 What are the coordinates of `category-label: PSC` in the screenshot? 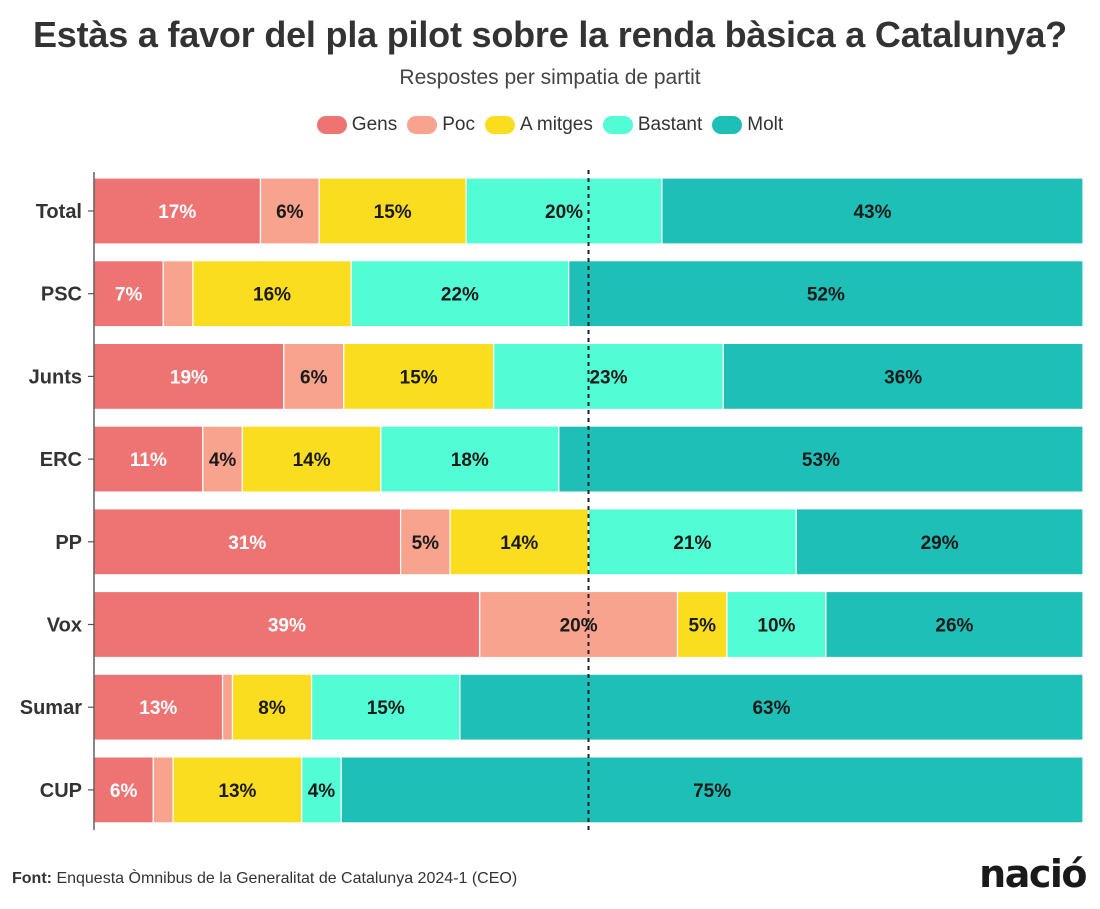 It's located at (61, 295).